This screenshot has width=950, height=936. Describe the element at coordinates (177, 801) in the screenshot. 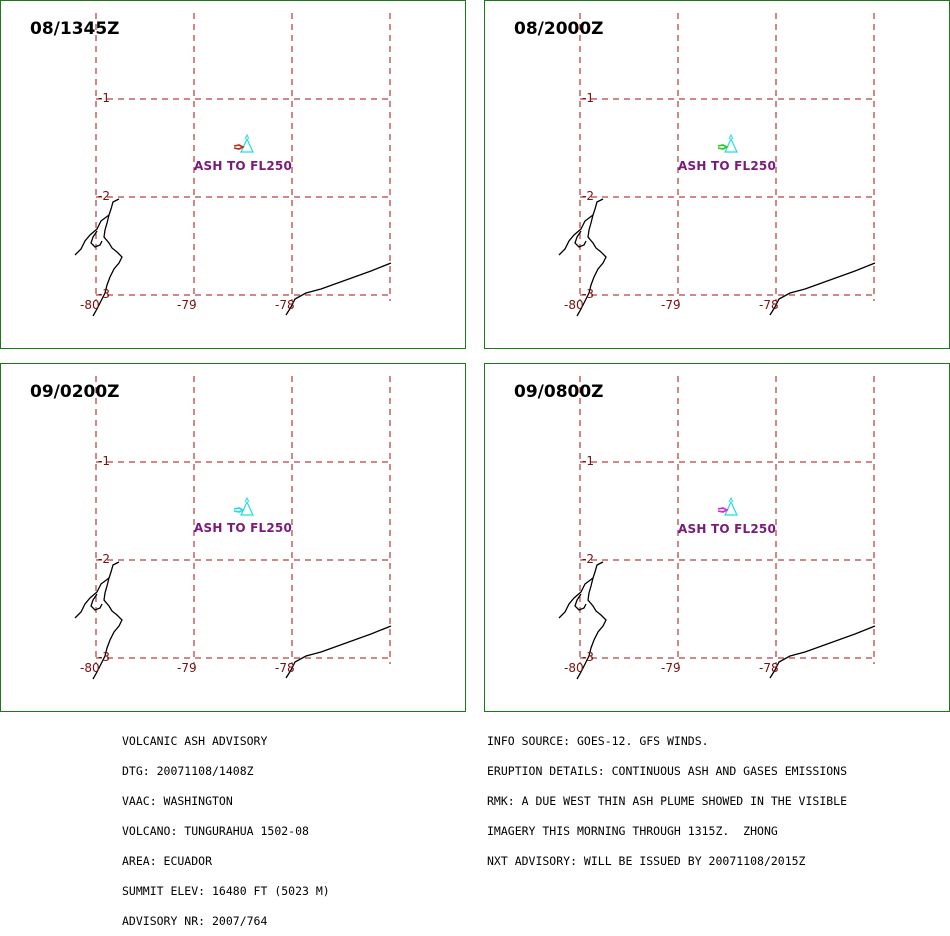

I see `advisory-line: VAAC: WASHINGTON` at that location.